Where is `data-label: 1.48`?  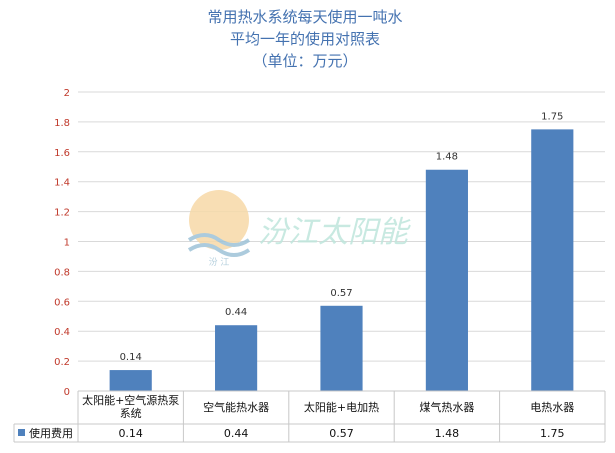 data-label: 1.48 is located at coordinates (447, 157).